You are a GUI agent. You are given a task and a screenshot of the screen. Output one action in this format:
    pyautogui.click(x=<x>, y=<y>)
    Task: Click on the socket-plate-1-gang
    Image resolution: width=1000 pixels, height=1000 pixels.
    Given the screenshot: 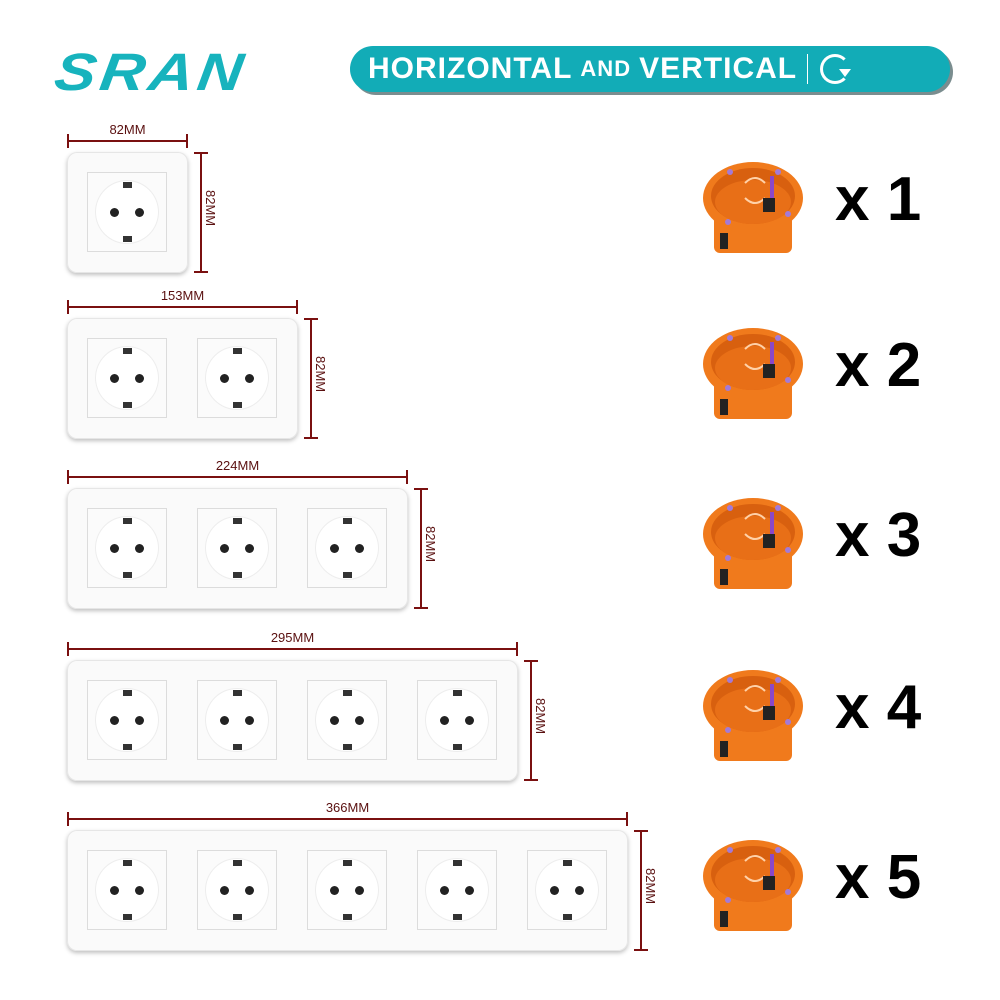 What is the action you would take?
    pyautogui.click(x=127, y=212)
    